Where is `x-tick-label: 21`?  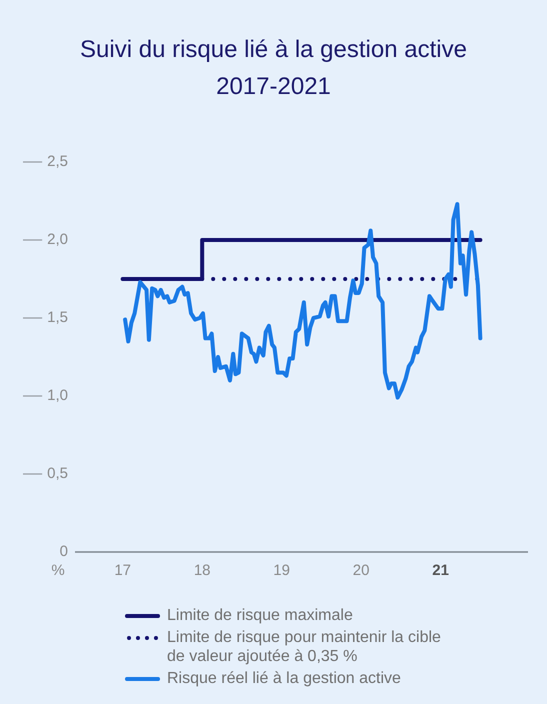
x-tick-label: 21 is located at coordinates (440, 571).